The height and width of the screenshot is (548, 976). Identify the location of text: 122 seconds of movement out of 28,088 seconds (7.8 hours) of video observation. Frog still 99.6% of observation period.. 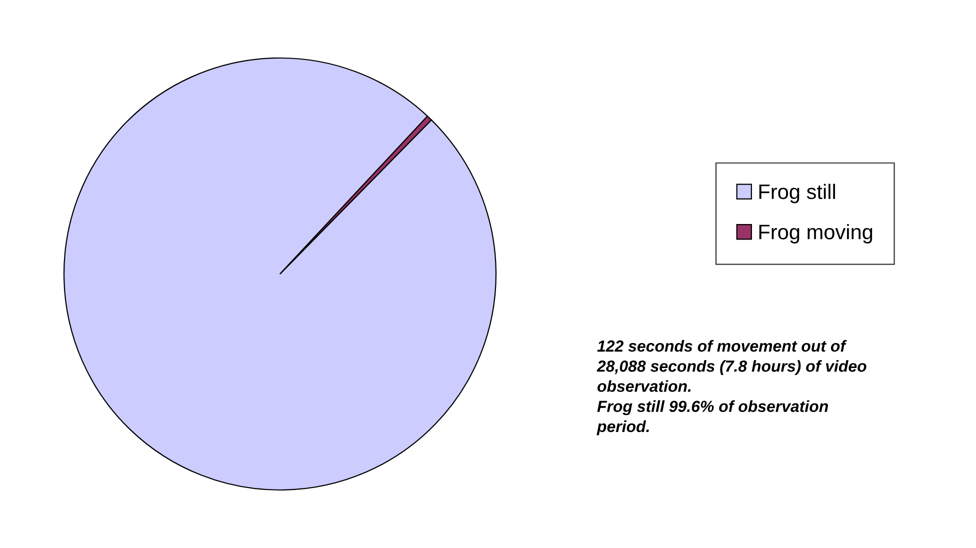
(731, 388).